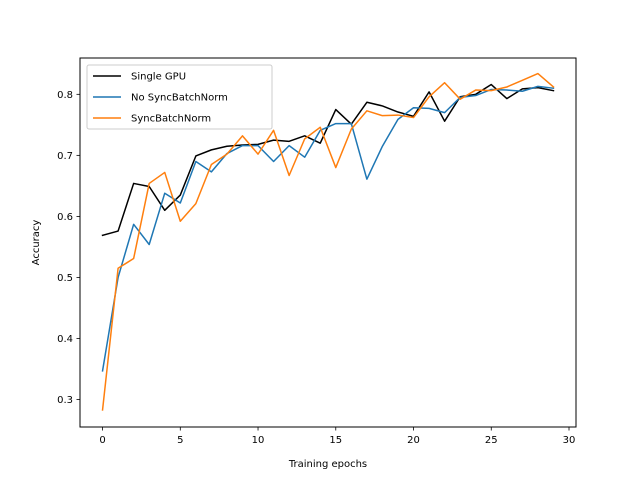 The width and height of the screenshot is (640, 480). What do you see at coordinates (569, 440) in the screenshot?
I see `x-tick-label: 30` at bounding box center [569, 440].